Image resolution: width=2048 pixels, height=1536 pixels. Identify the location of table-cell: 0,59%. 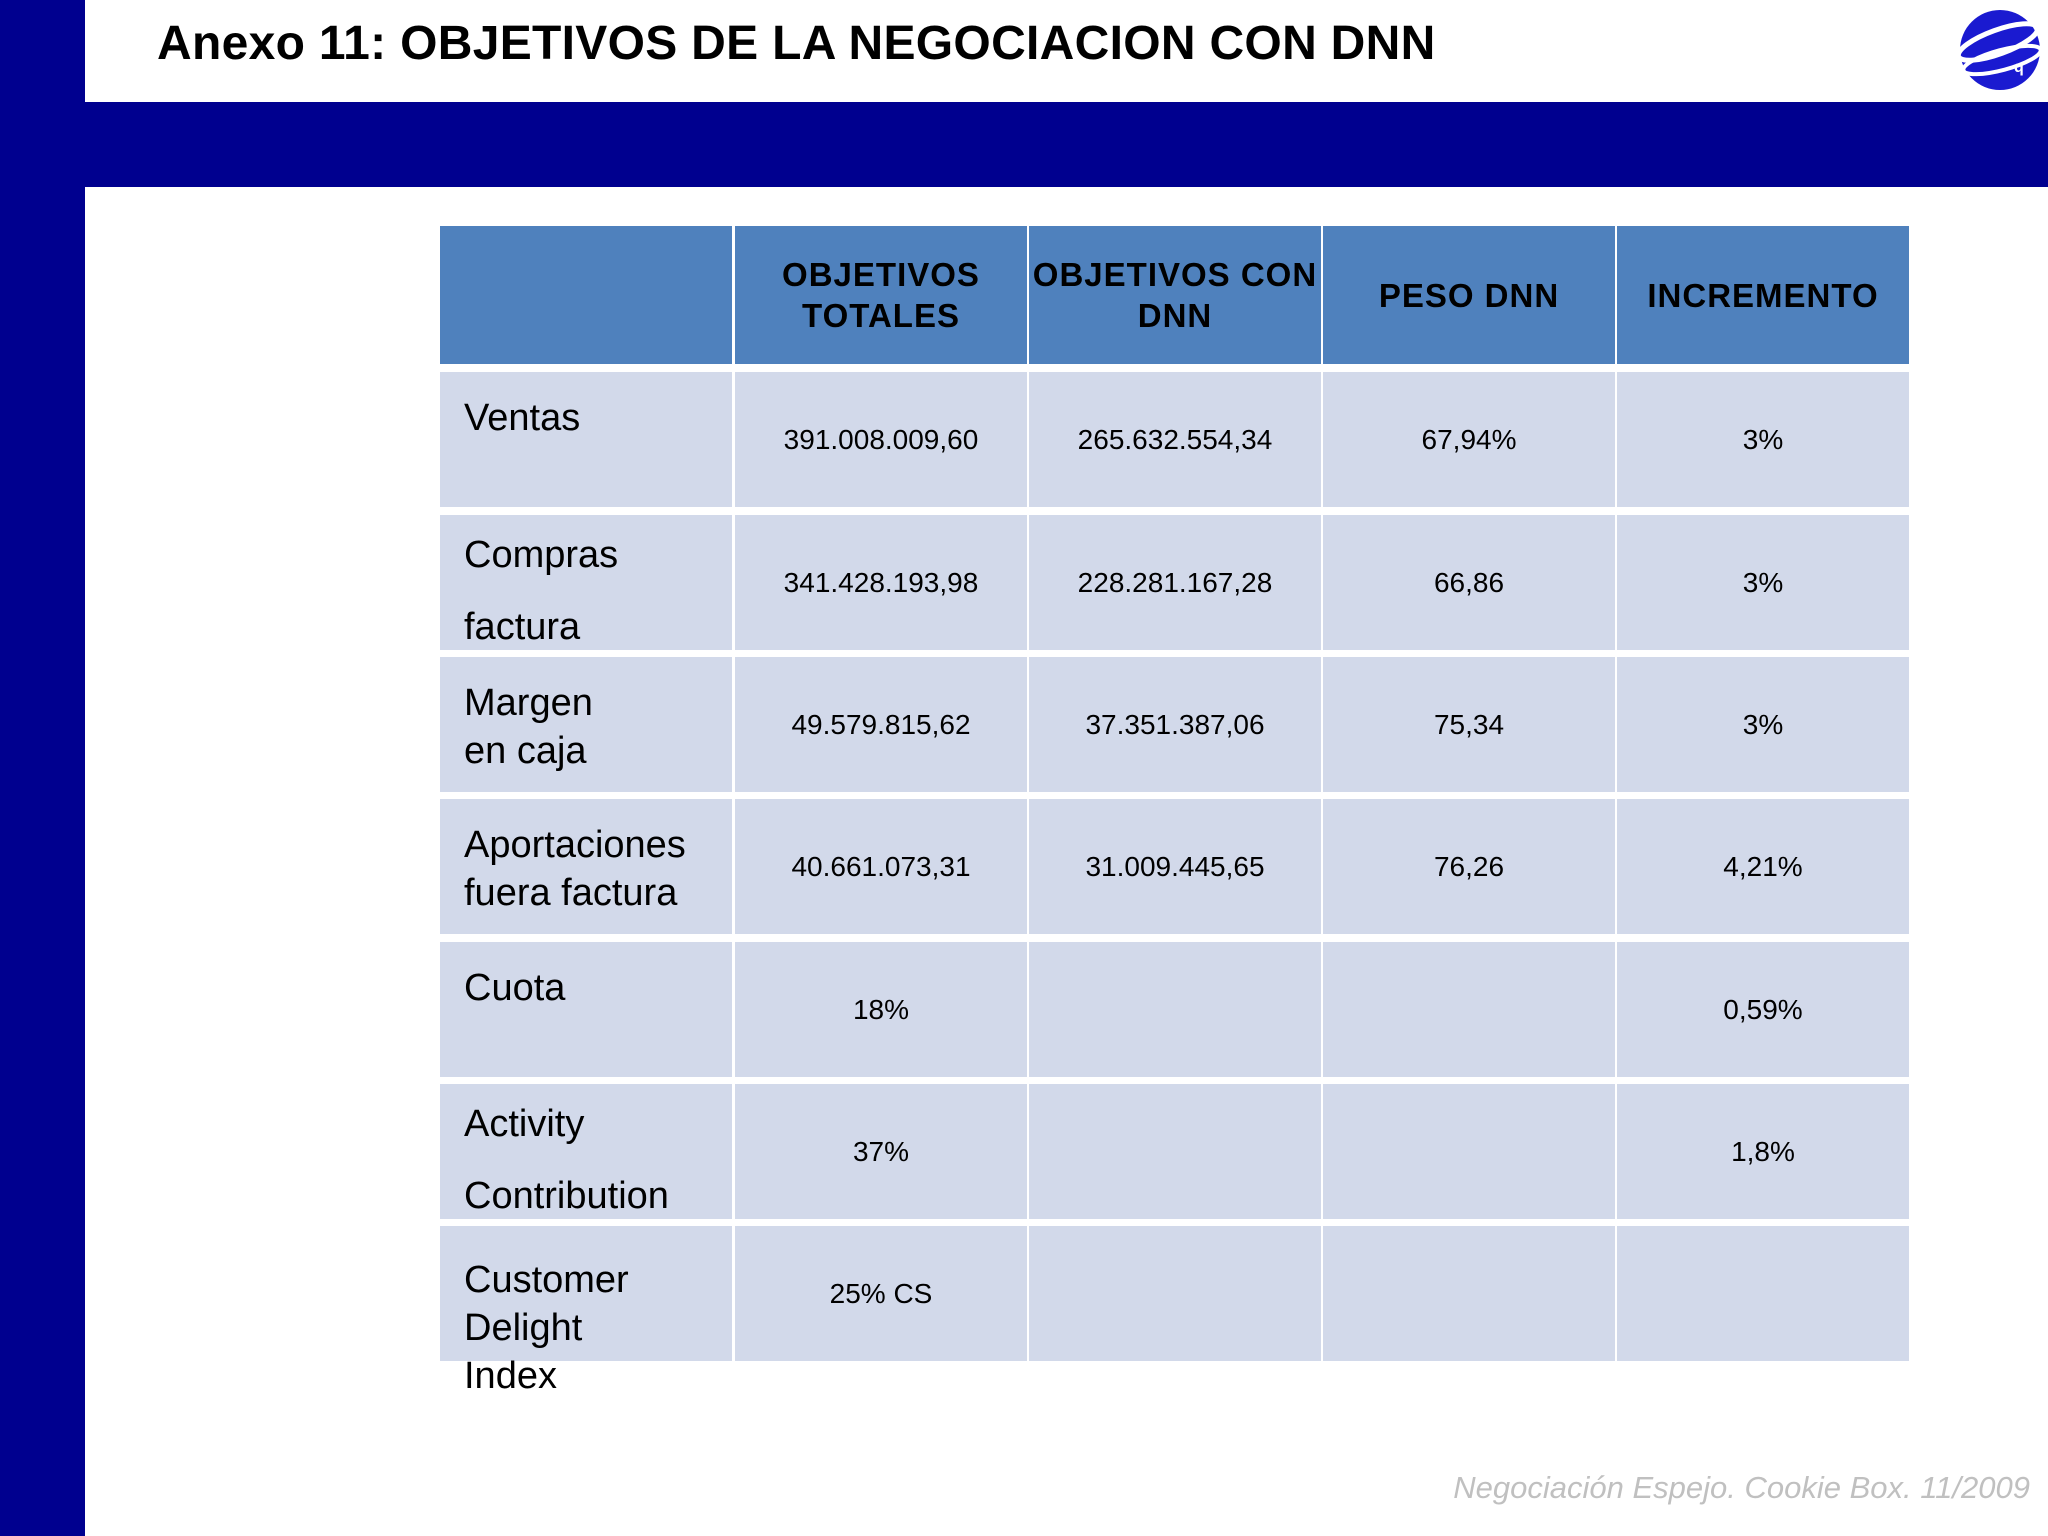
(1763, 1009).